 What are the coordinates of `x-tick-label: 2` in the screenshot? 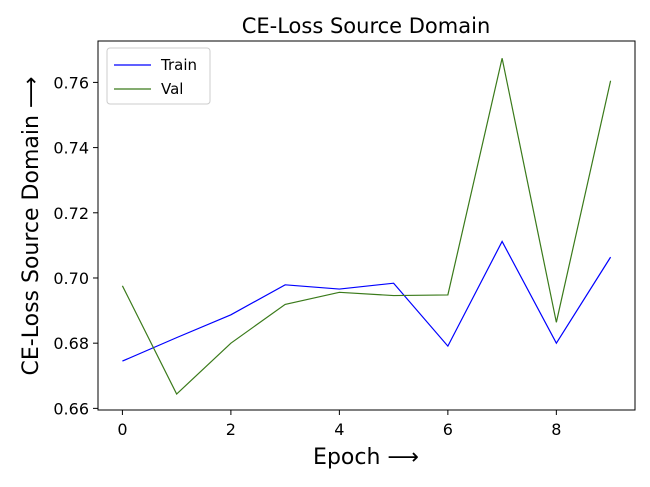 It's located at (231, 429).